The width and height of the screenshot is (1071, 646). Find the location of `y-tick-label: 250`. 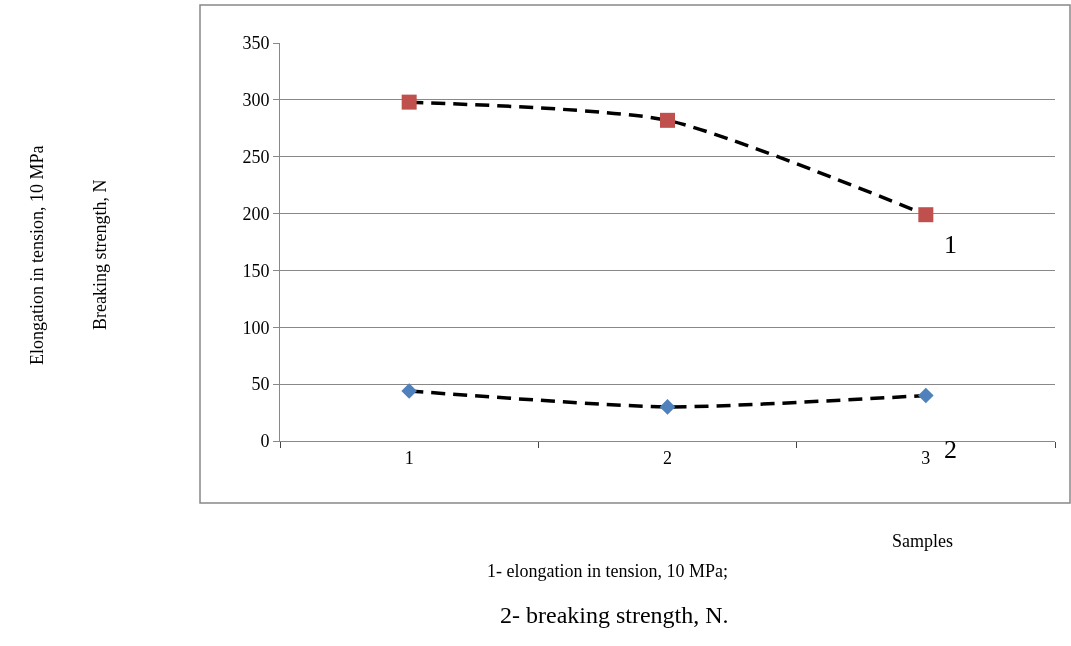

y-tick-label: 250 is located at coordinates (256, 157).